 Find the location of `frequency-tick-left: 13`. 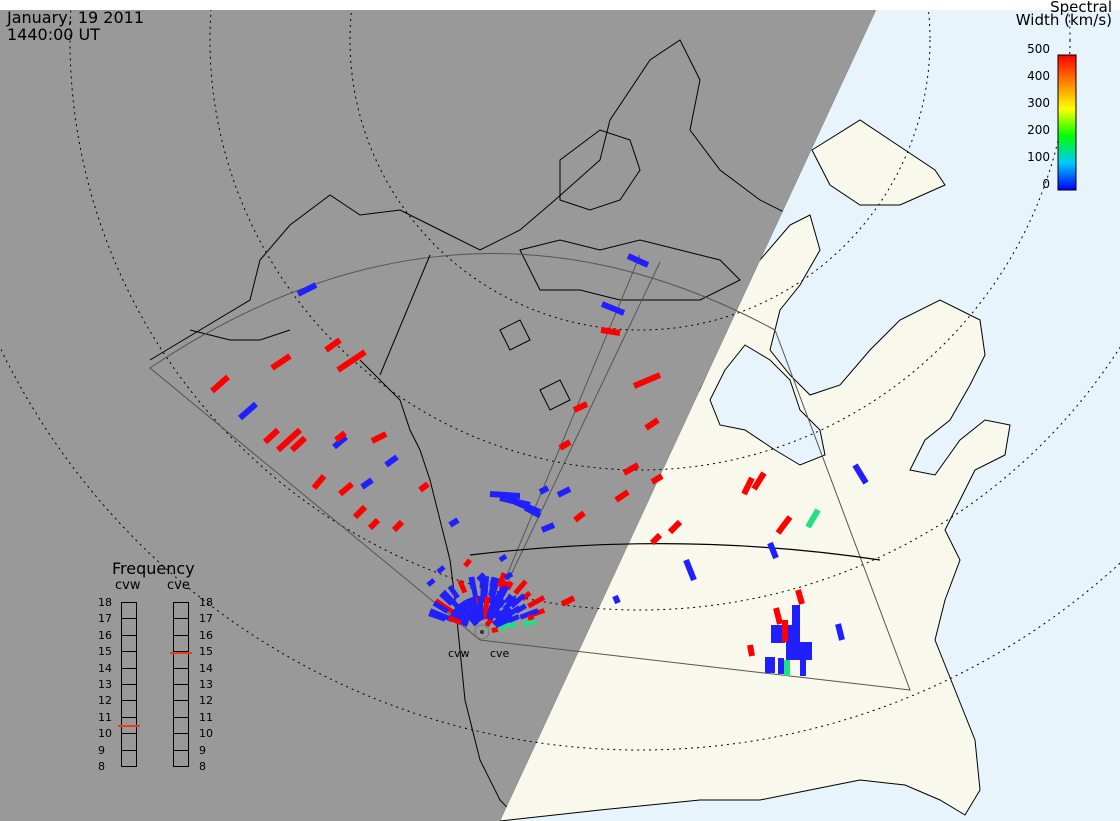

frequency-tick-left: 13 is located at coordinates (105, 684).